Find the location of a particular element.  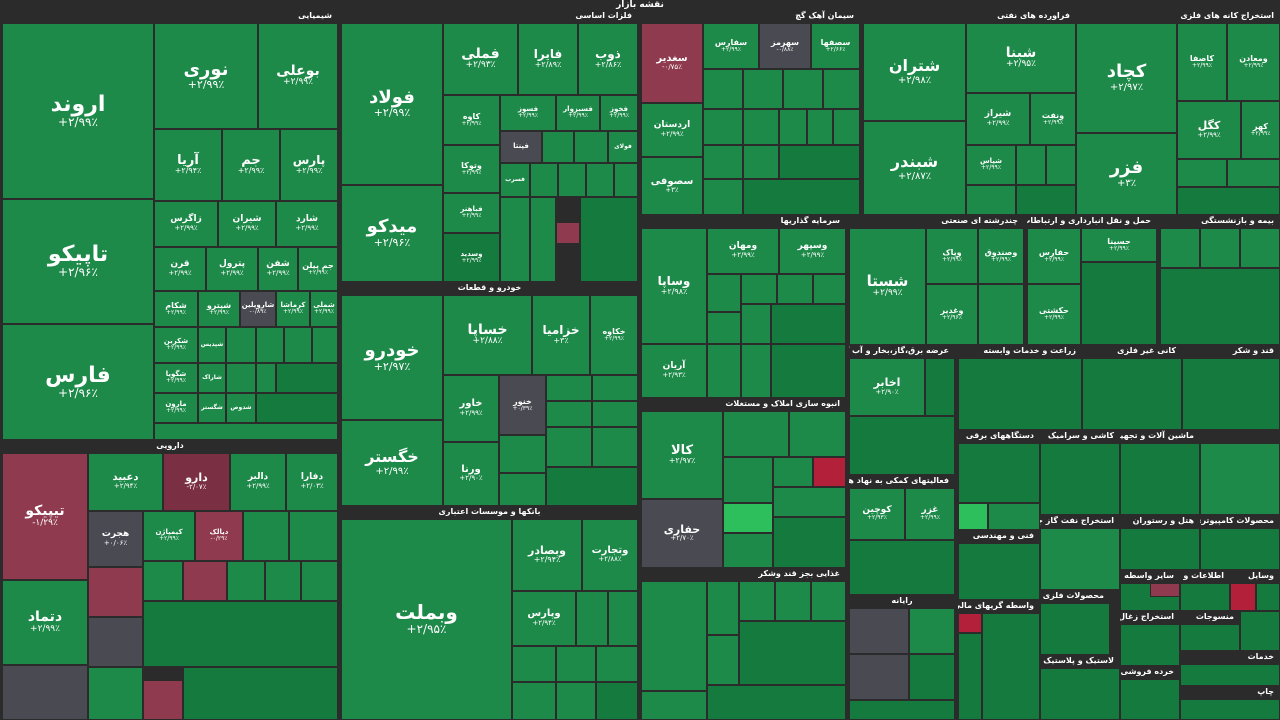

tile-vbsader: وبصادر +۲/۹۴٪ is located at coordinates (547, 555).